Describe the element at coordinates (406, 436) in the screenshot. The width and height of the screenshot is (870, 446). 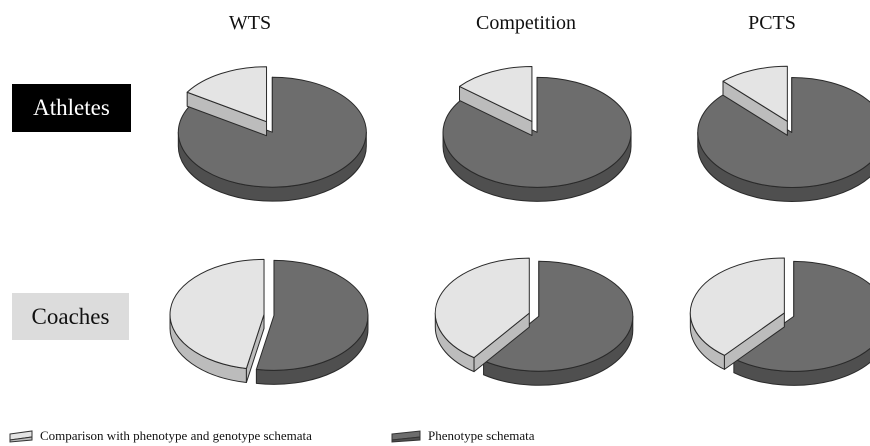
I see `legend-swatch-phenotype` at that location.